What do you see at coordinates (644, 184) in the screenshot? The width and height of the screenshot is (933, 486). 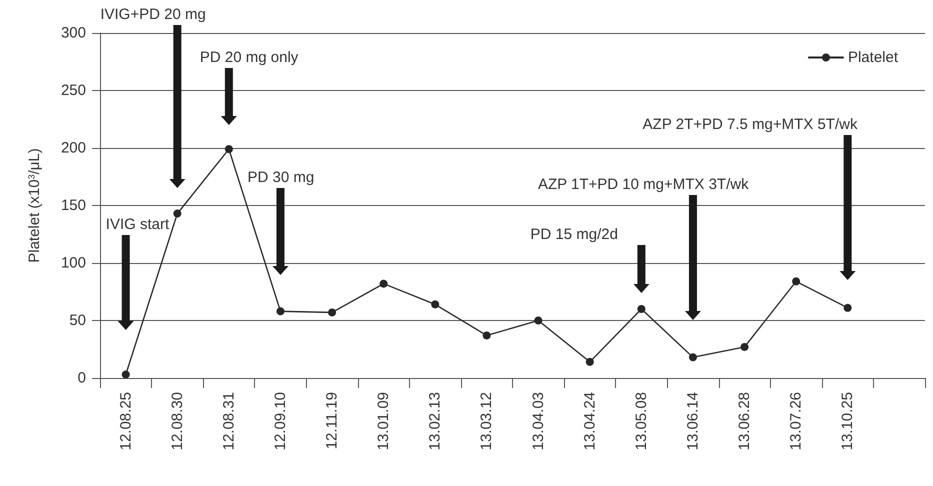 I see `annotation: AZP 1T+PD 10 mg+MTX 3T/wk` at bounding box center [644, 184].